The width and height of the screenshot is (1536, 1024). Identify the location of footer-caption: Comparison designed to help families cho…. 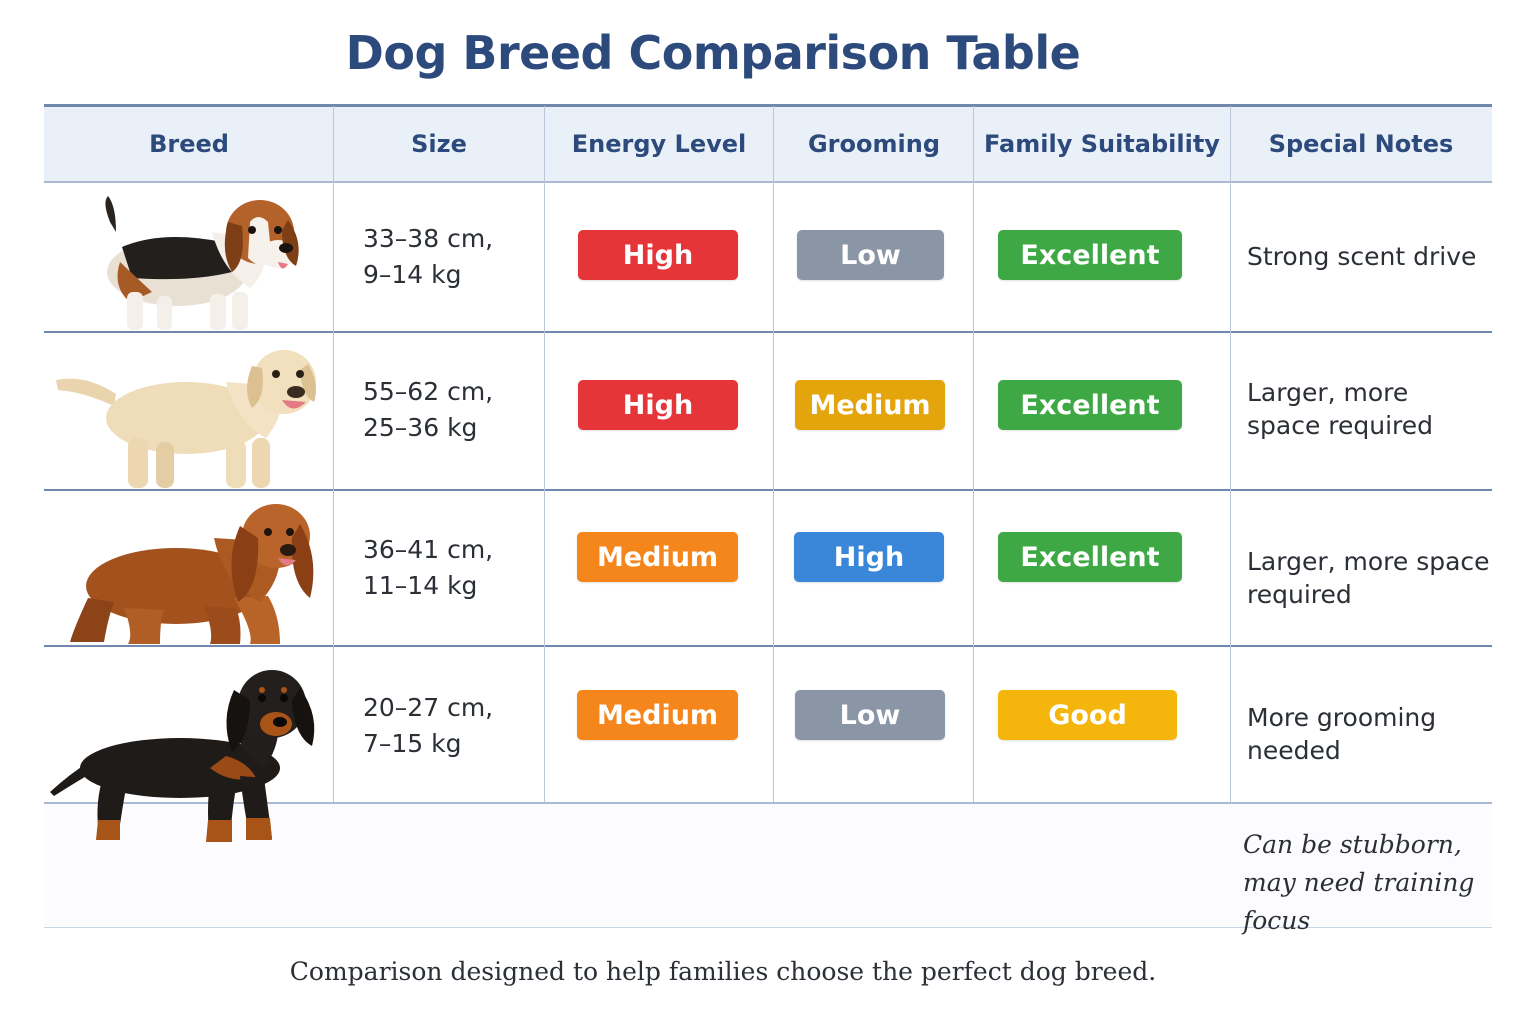
(723, 971).